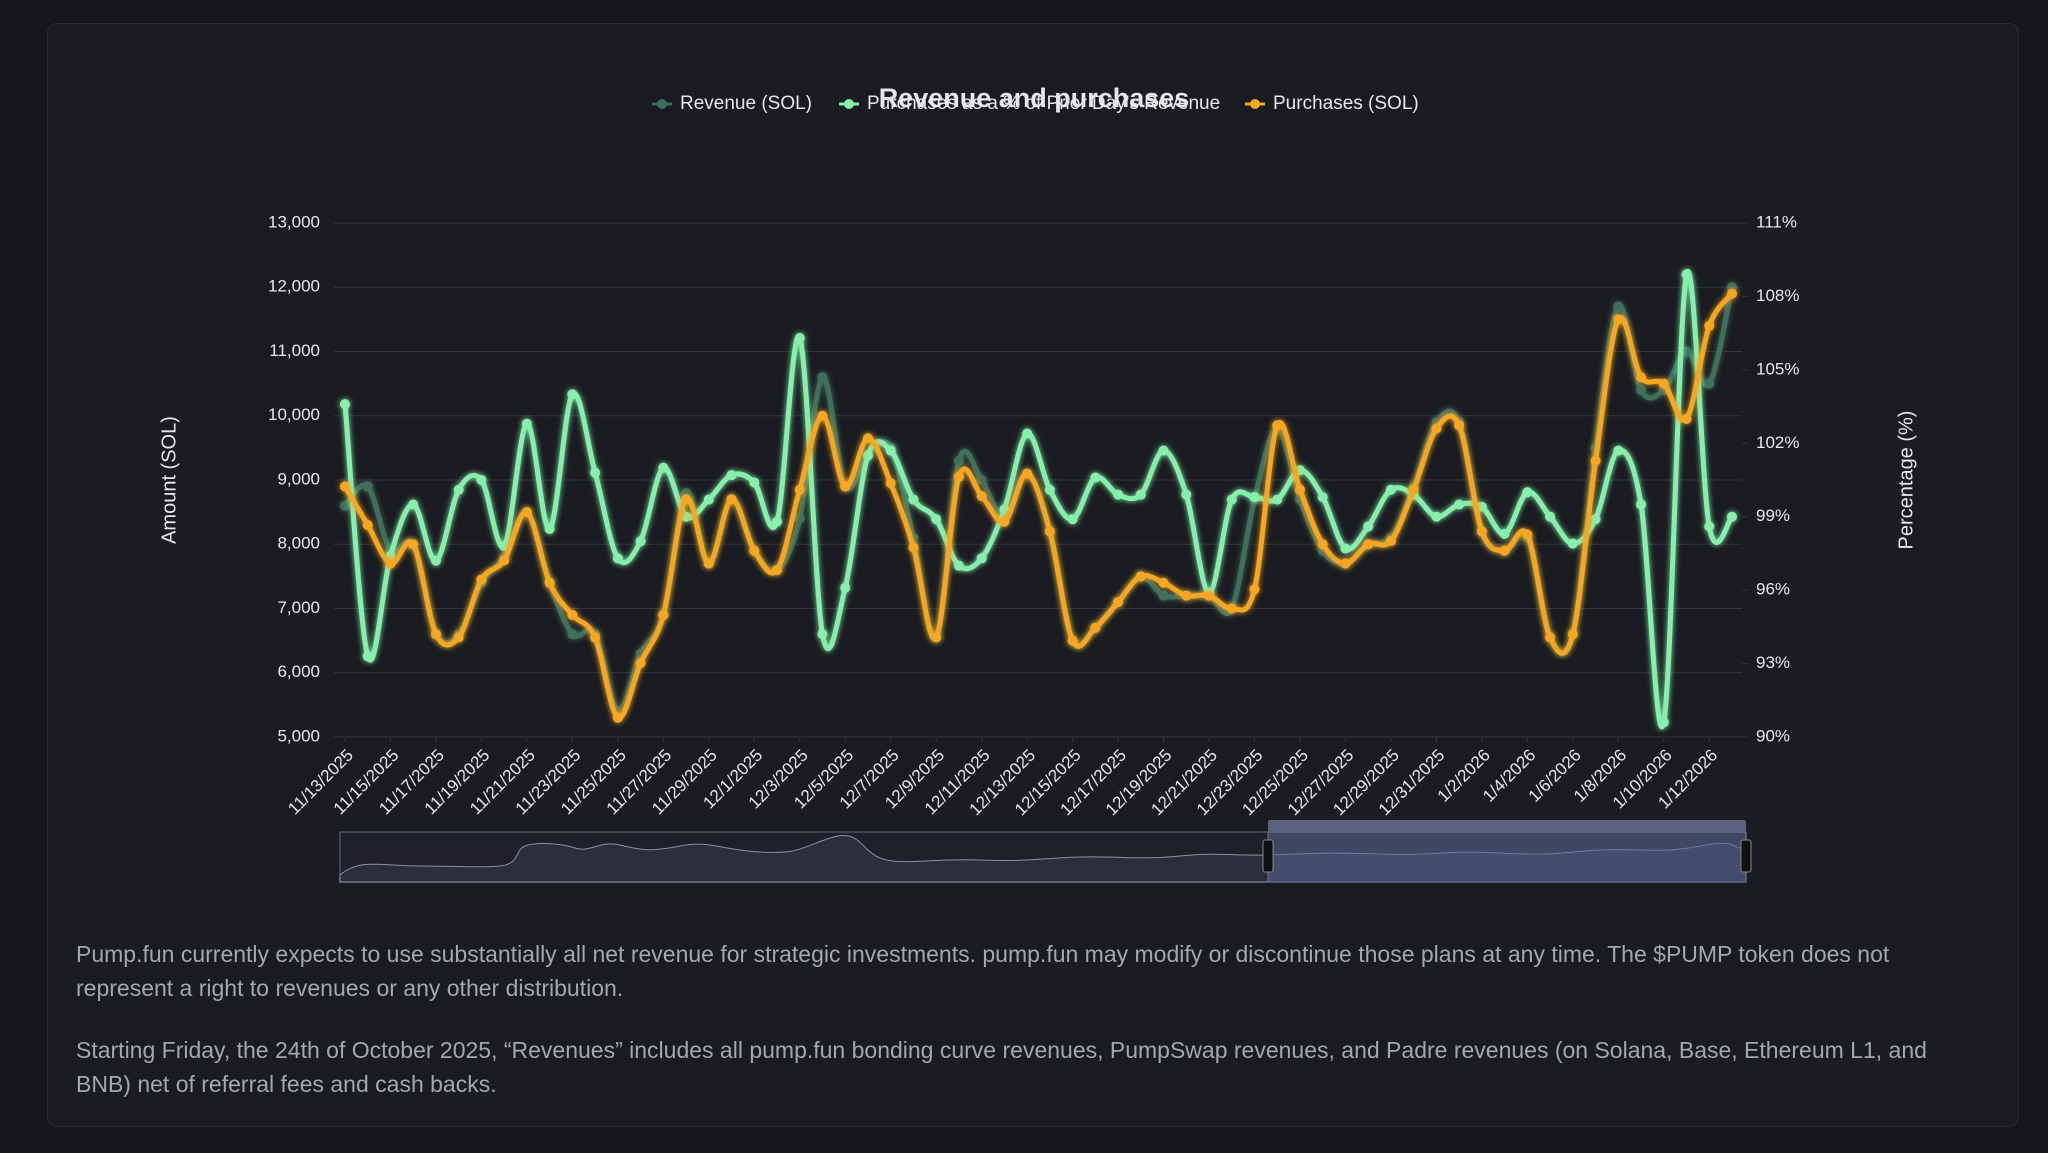  I want to click on navigator-handle-right, so click(1746, 856).